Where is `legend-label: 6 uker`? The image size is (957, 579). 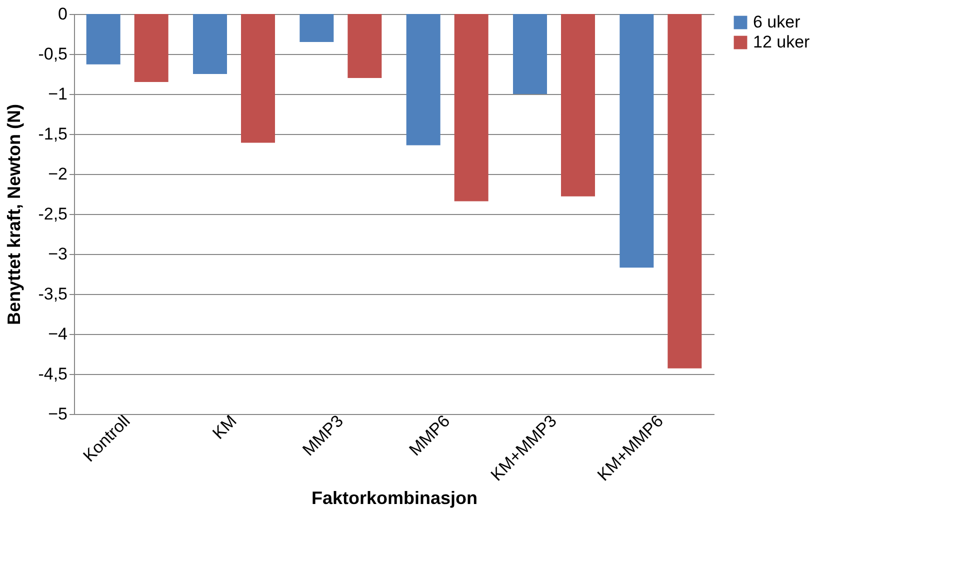 legend-label: 6 uker is located at coordinates (777, 22).